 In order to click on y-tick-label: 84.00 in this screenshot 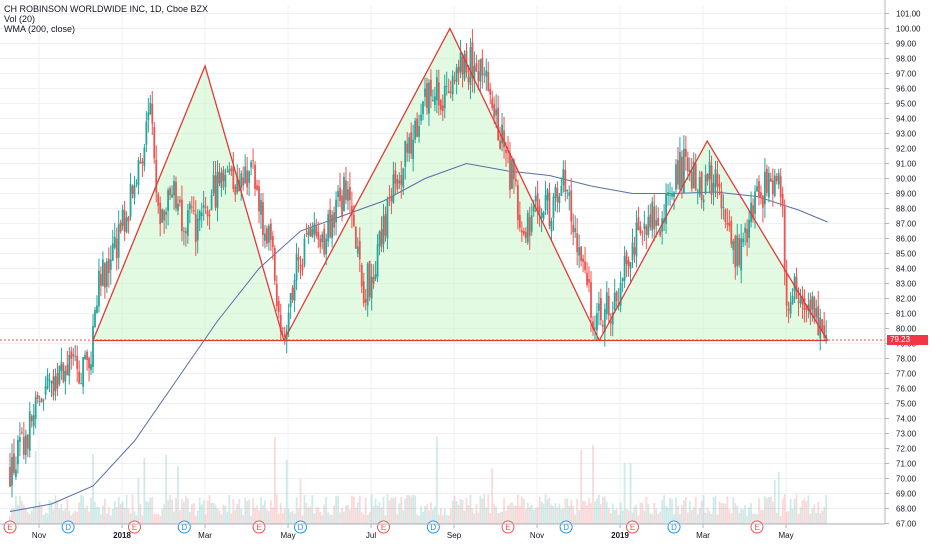, I will do `click(906, 269)`.